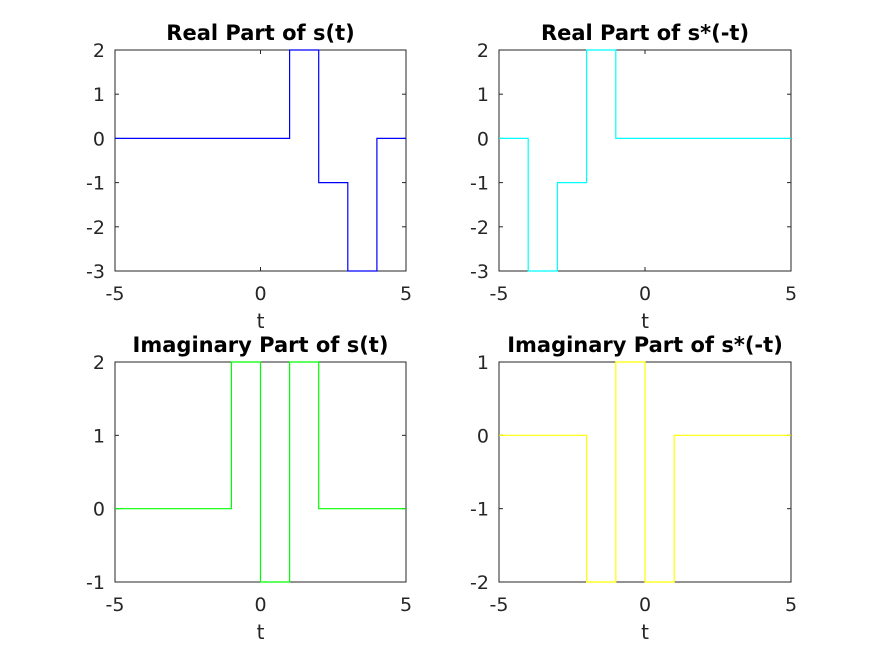 Image resolution: width=875 pixels, height=656 pixels. Describe the element at coordinates (645, 345) in the screenshot. I see `plot-title: Imaginary Part of s*(-t)` at that location.